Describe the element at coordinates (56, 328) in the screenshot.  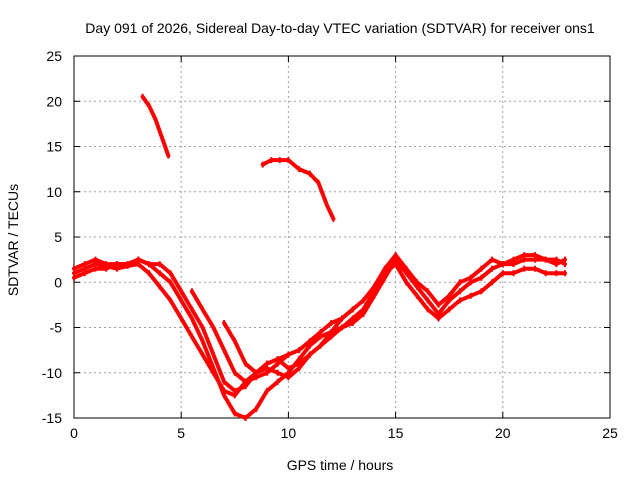
I see `y-tick-label: -5` at that location.